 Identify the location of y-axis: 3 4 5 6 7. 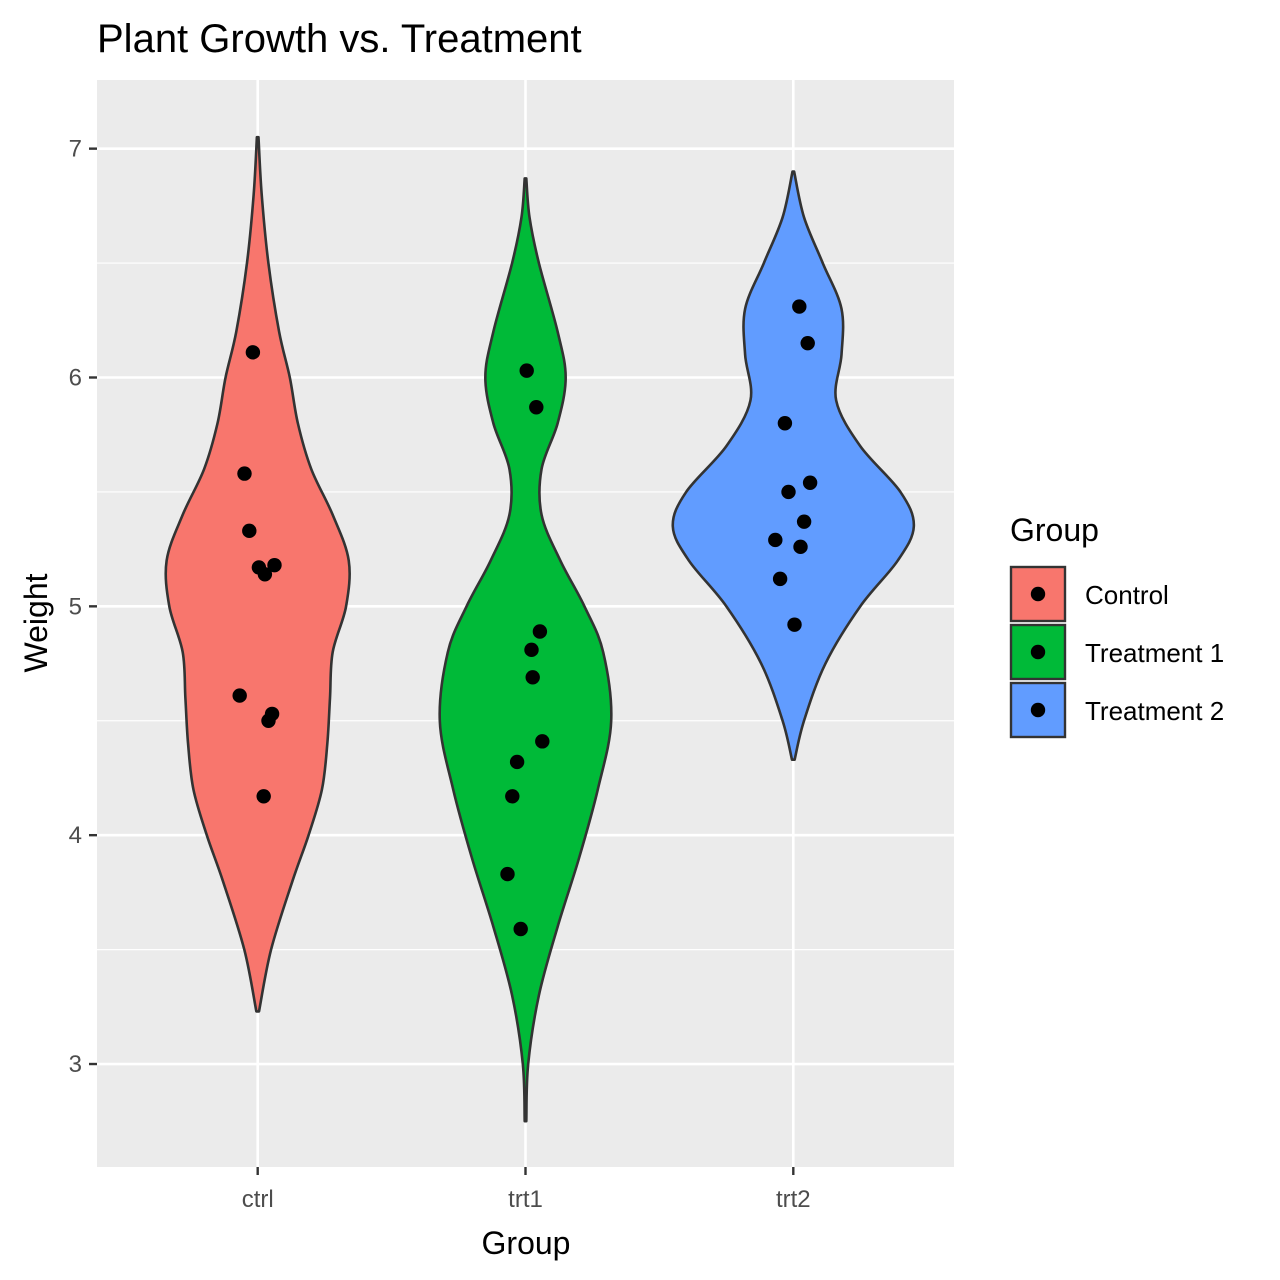
(83, 607).